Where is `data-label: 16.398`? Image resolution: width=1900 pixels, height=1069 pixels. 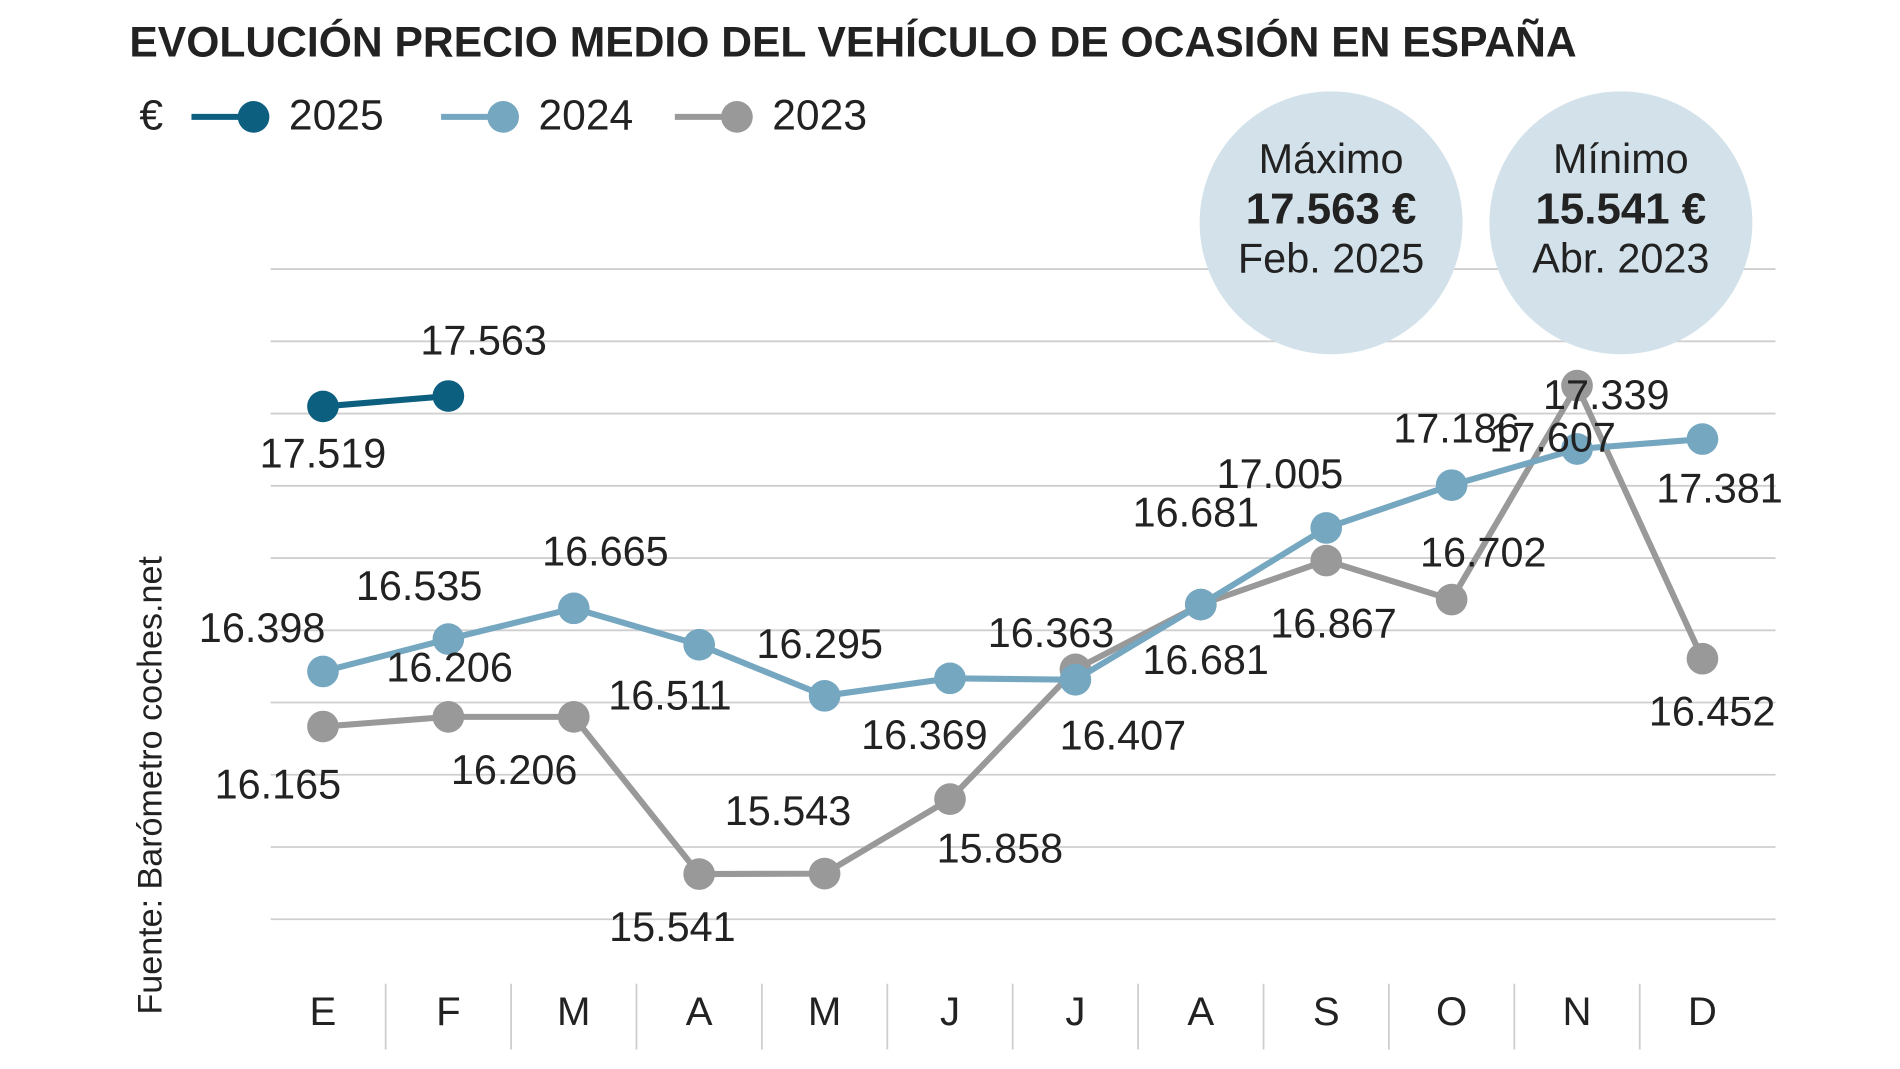 data-label: 16.398 is located at coordinates (262, 628).